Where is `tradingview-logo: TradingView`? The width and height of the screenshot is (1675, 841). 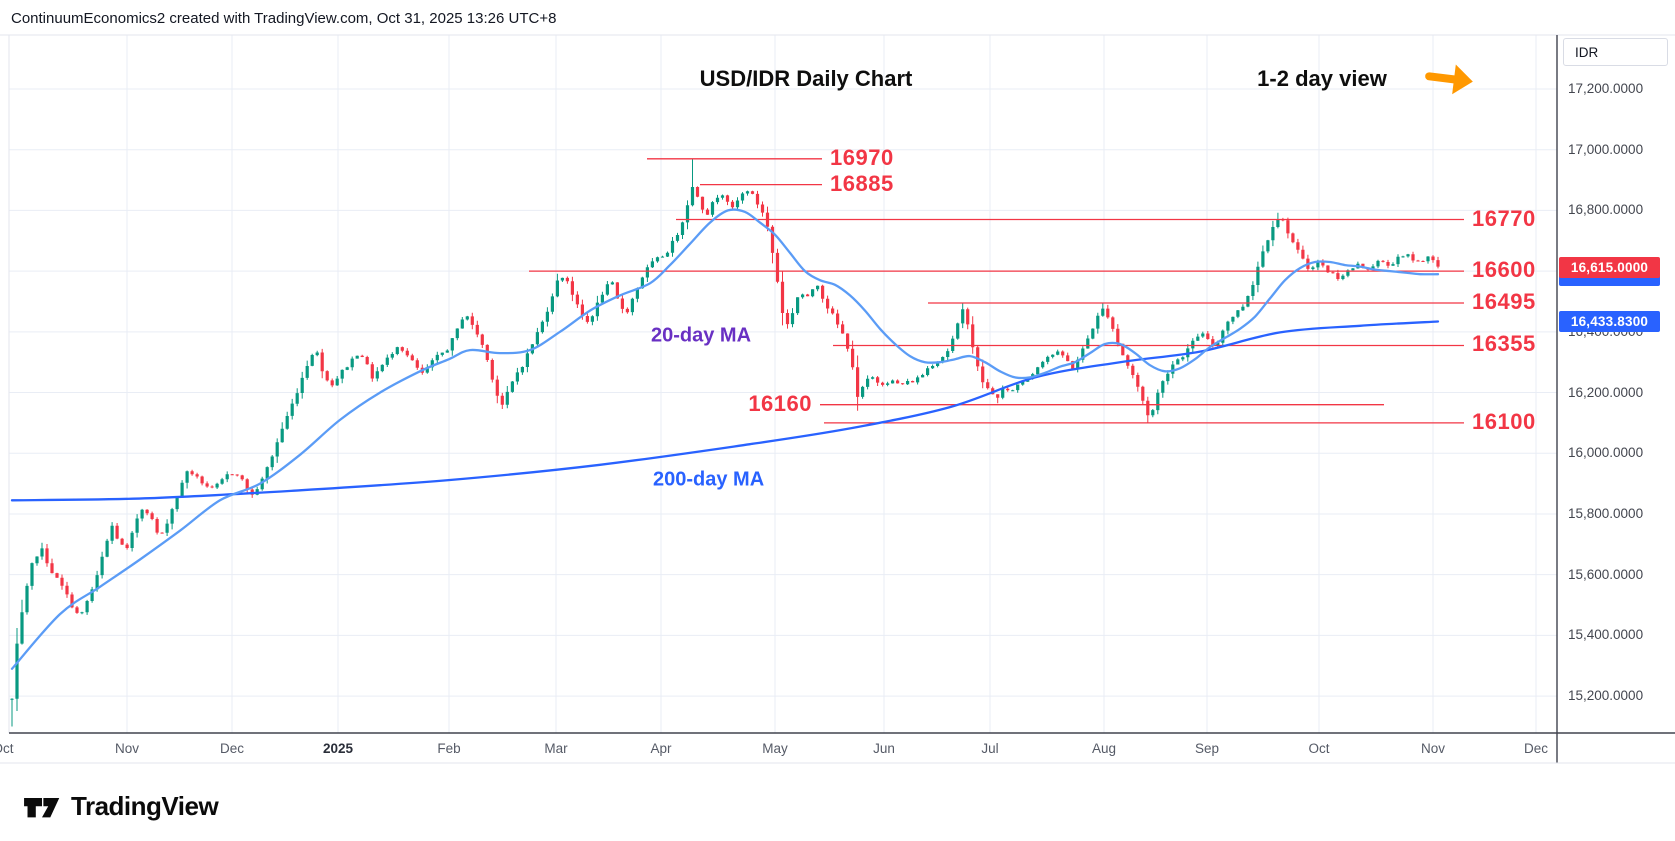 tradingview-logo: TradingView is located at coordinates (120, 806).